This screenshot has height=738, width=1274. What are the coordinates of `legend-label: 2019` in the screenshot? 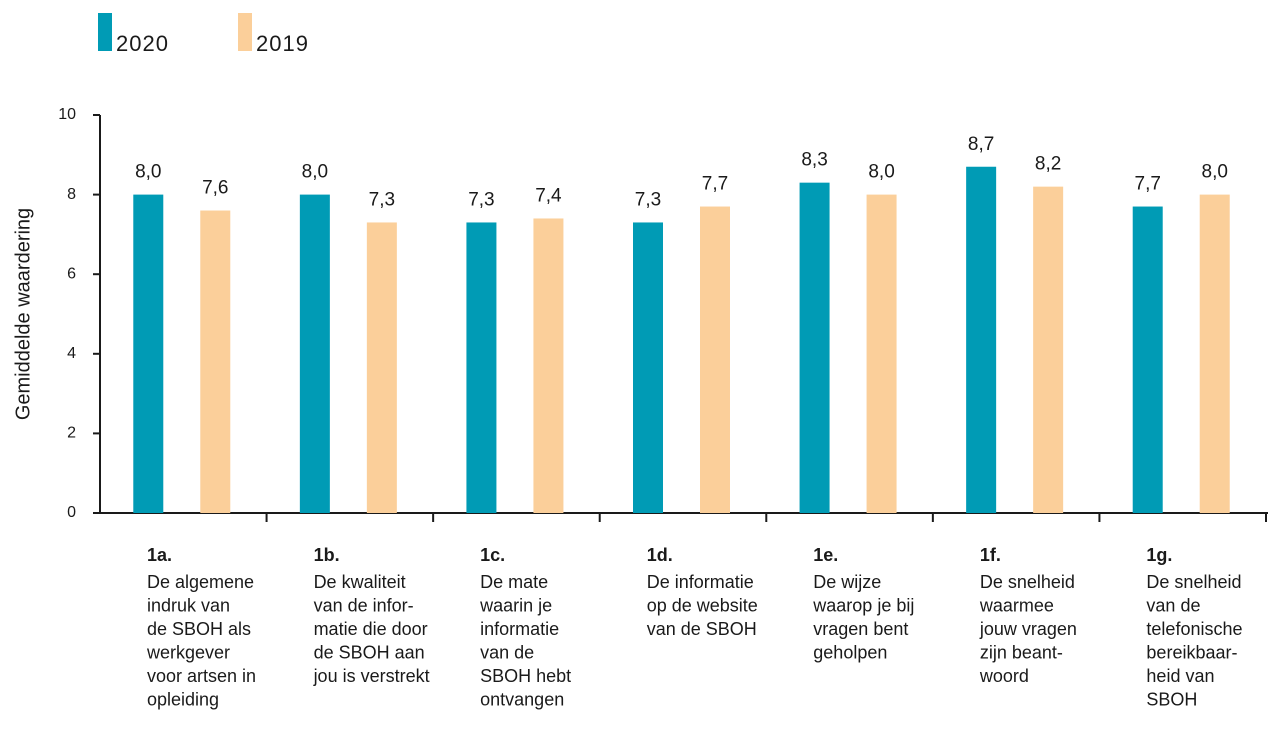 It's located at (282, 43).